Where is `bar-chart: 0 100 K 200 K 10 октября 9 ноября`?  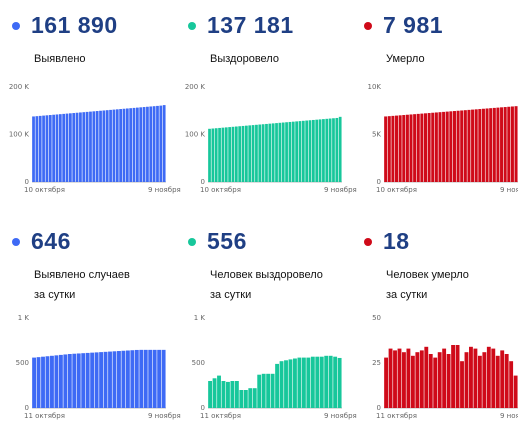 bar-chart: 0 100 K 200 K 10 октября 9 ноября is located at coordinates (271, 138).